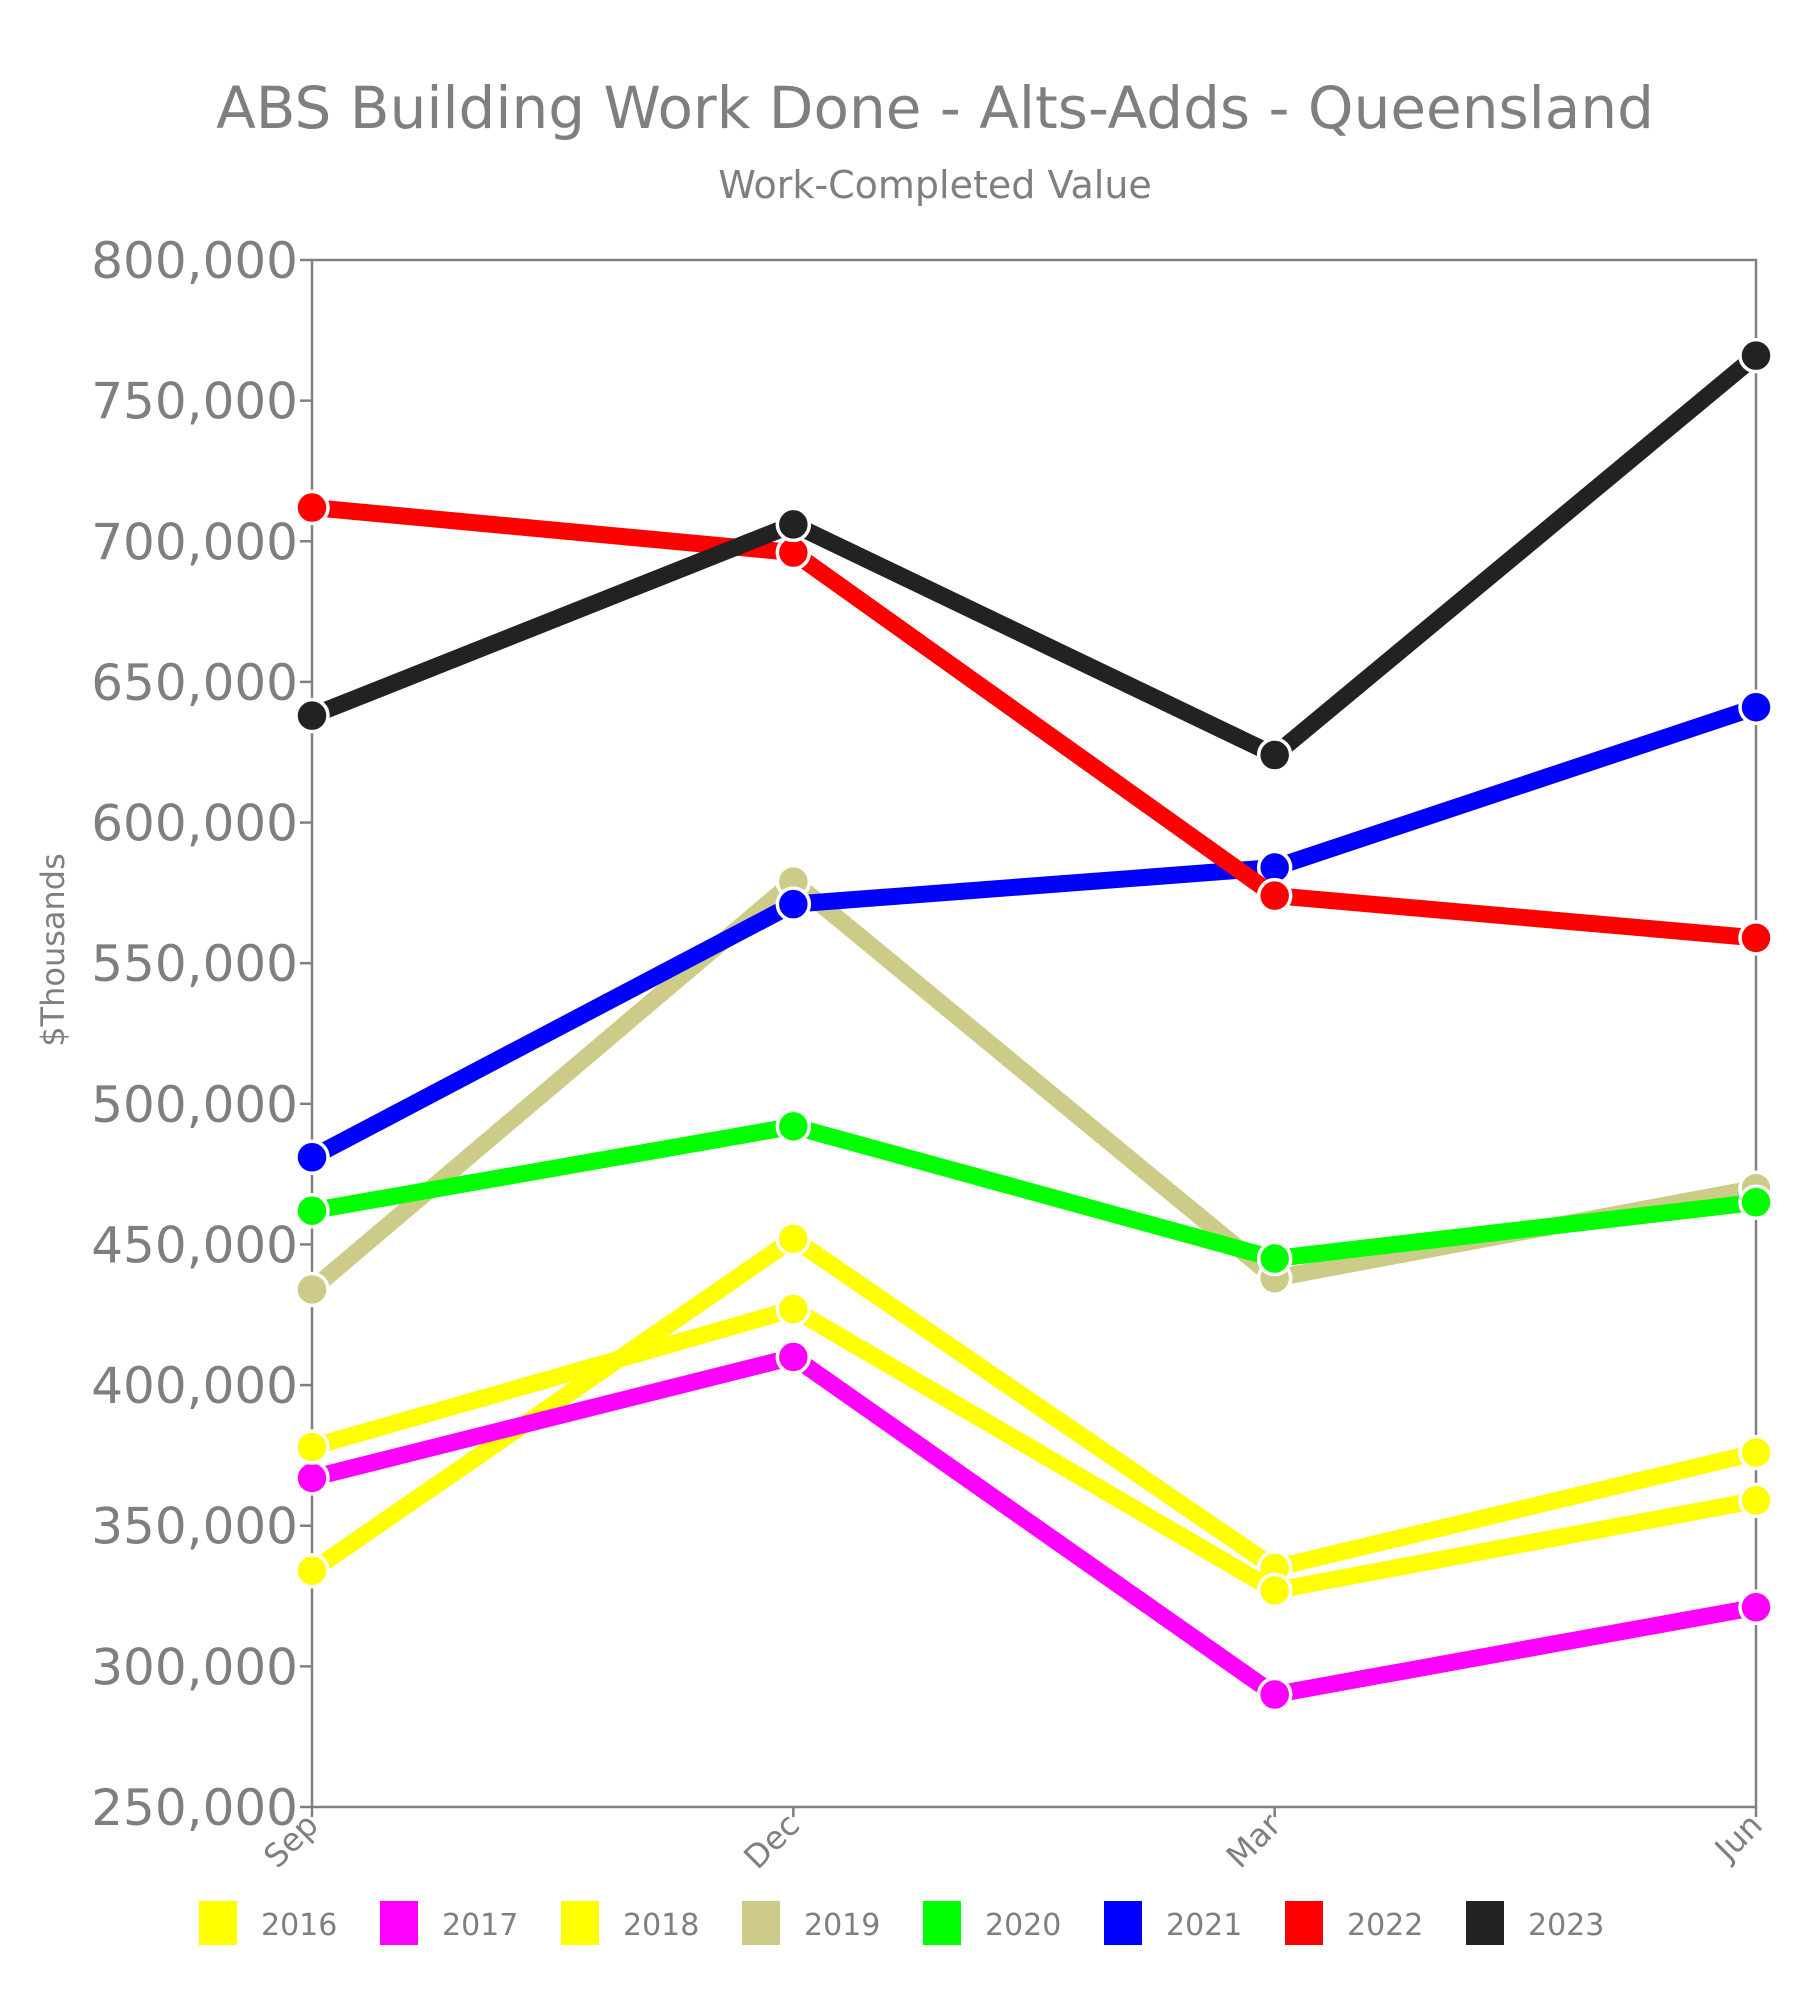 The height and width of the screenshot is (2000, 1800). What do you see at coordinates (194, 542) in the screenshot?
I see `y-tick-label: 700,000` at bounding box center [194, 542].